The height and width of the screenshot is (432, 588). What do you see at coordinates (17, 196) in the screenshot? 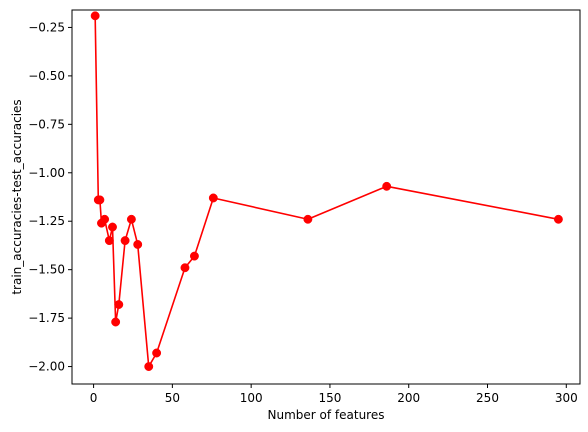
I see `y-axis-label: train_accuracies-test_accuracies` at bounding box center [17, 196].